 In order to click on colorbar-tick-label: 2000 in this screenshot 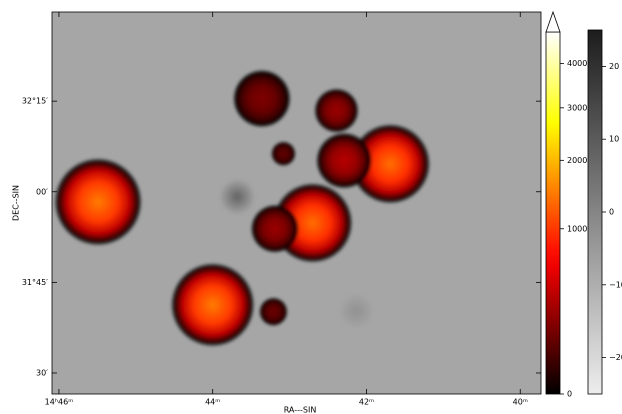, I will do `click(577, 160)`.